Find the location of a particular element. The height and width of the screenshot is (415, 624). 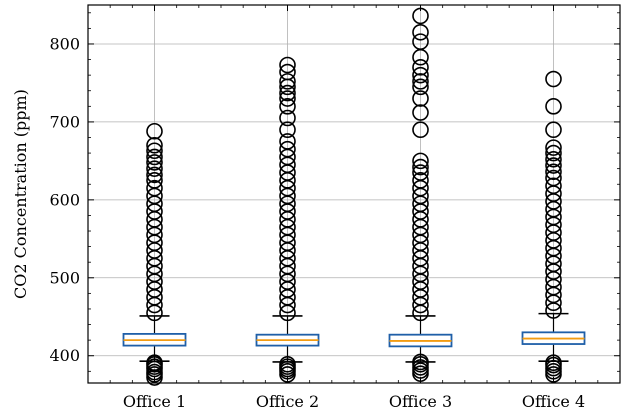

y-tick-label: 500 is located at coordinates (64, 277).